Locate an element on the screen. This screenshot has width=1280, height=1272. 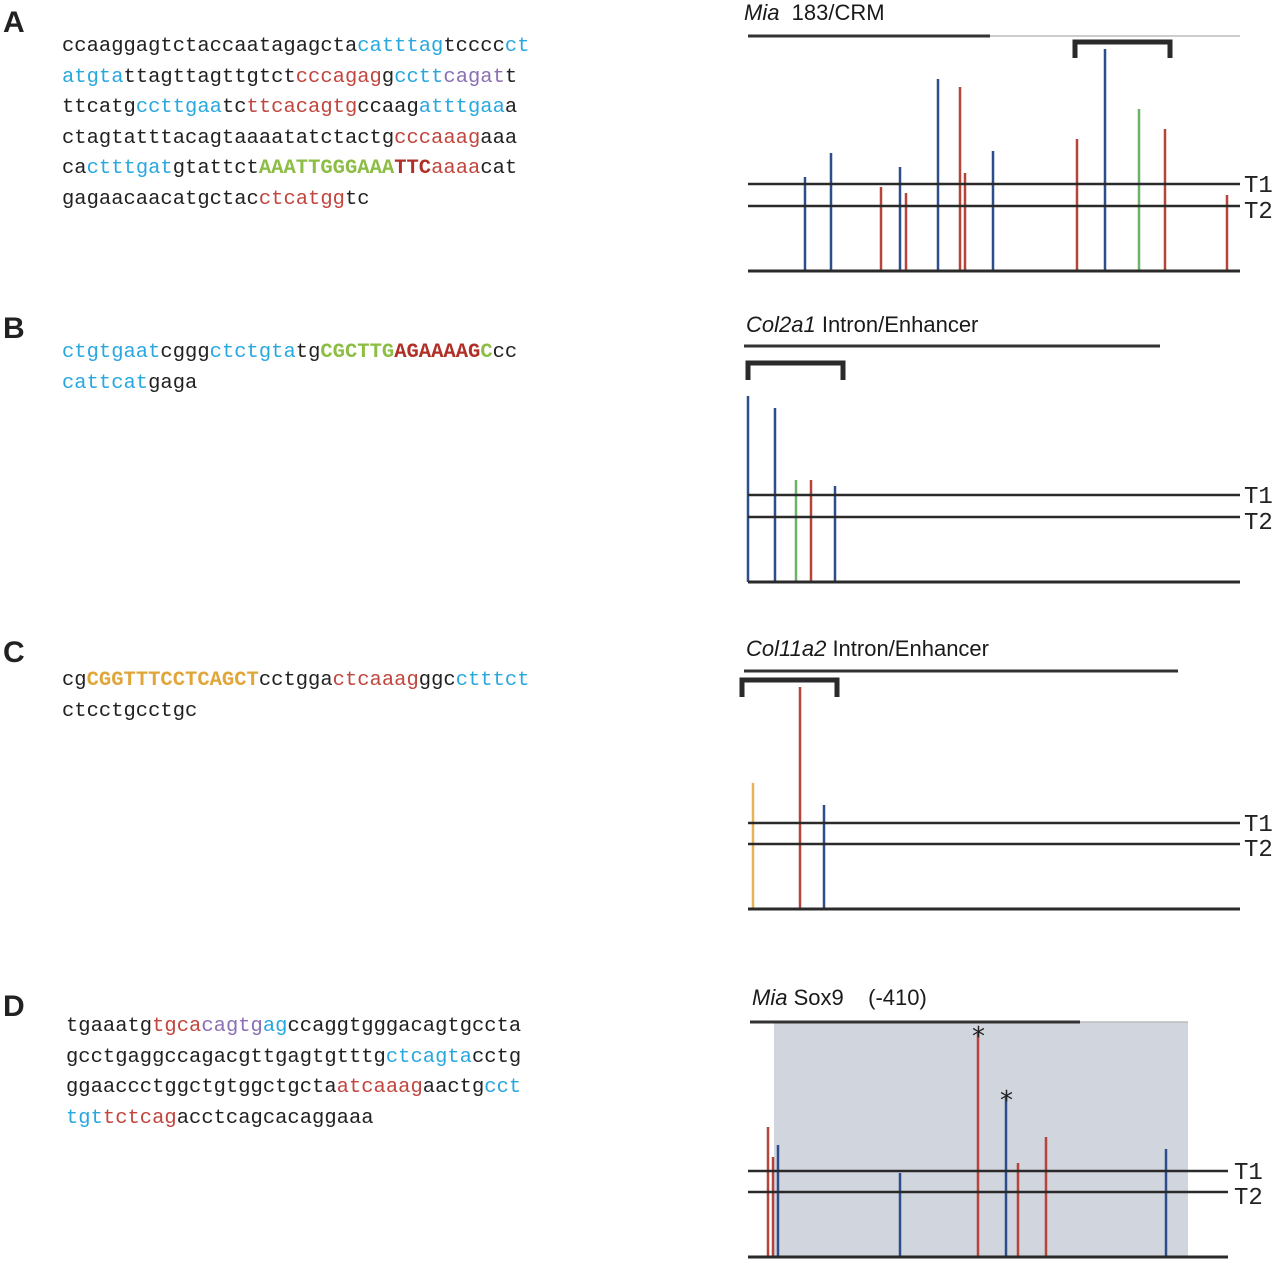
sequence-segment: cc is located at coordinates (505, 352).